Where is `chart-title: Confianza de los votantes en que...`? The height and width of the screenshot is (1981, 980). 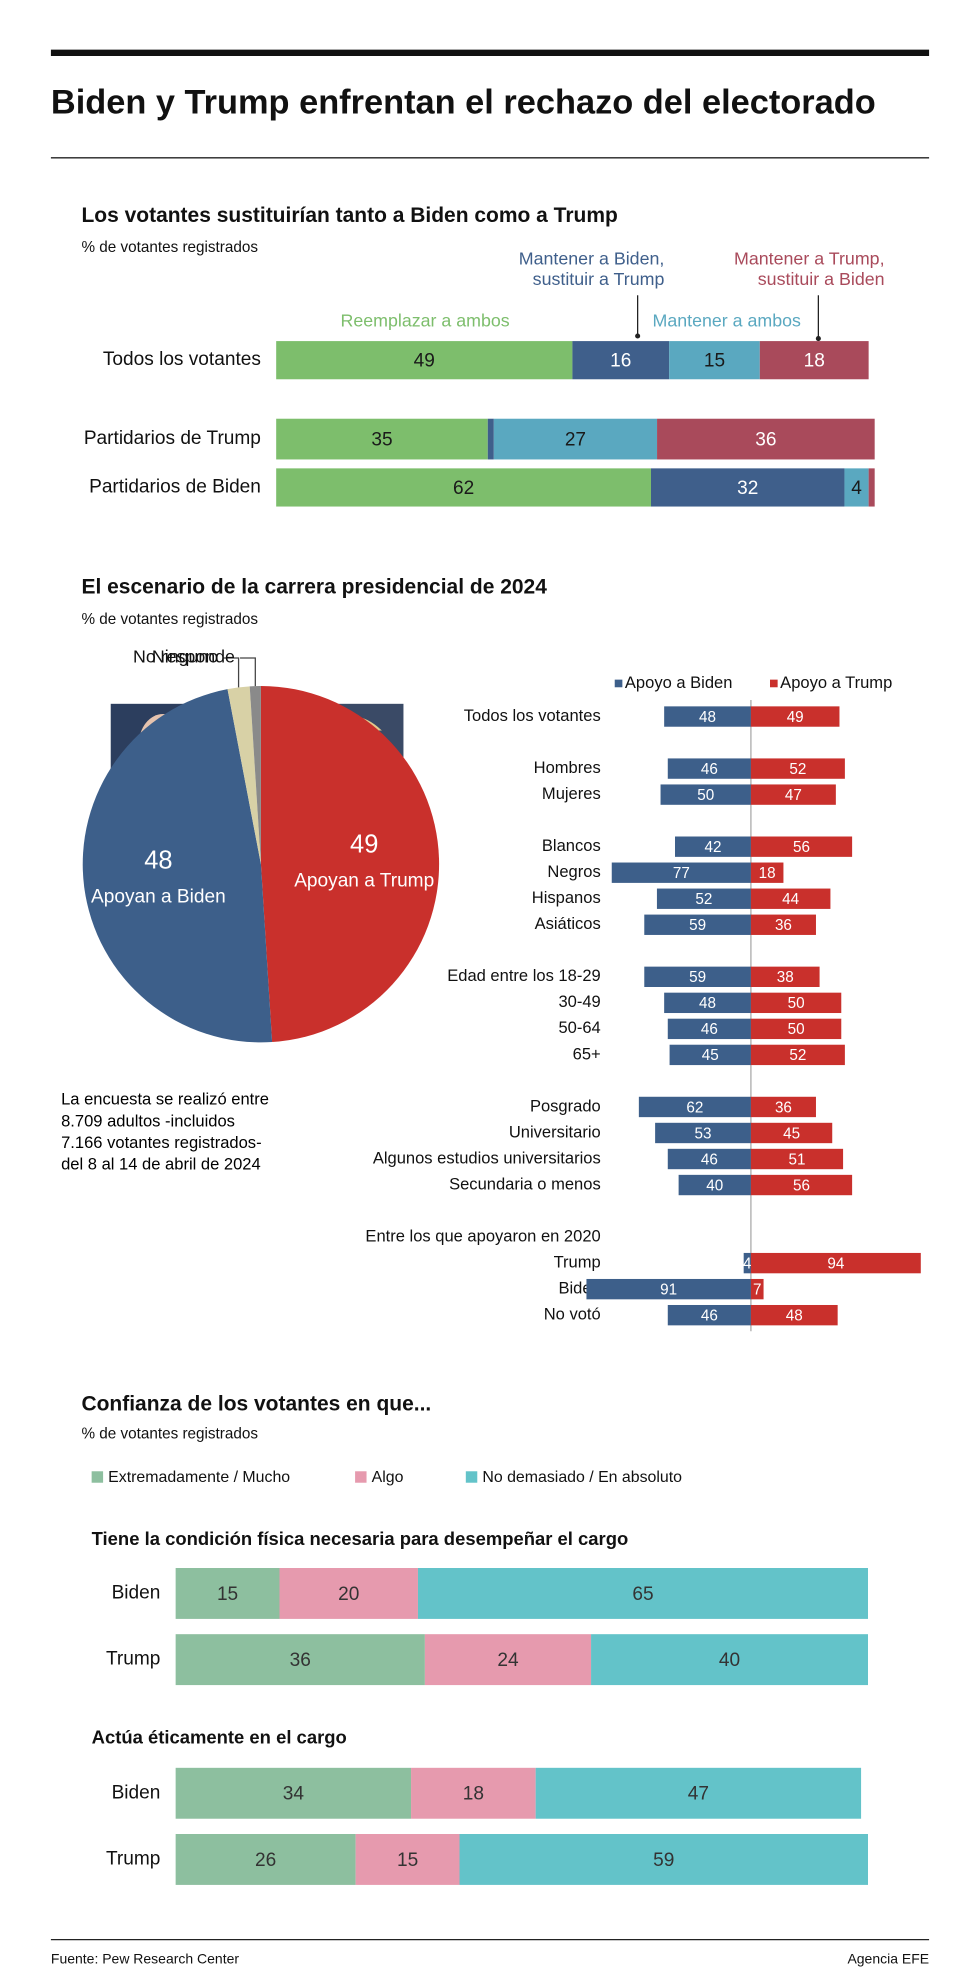 chart-title: Confianza de los votantes en que... is located at coordinates (256, 1404).